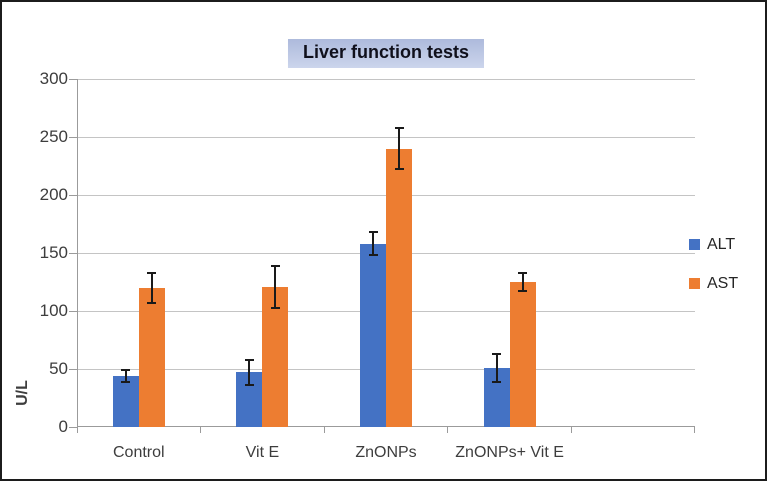  I want to click on y-tick-label-50: 50, so click(58, 368).